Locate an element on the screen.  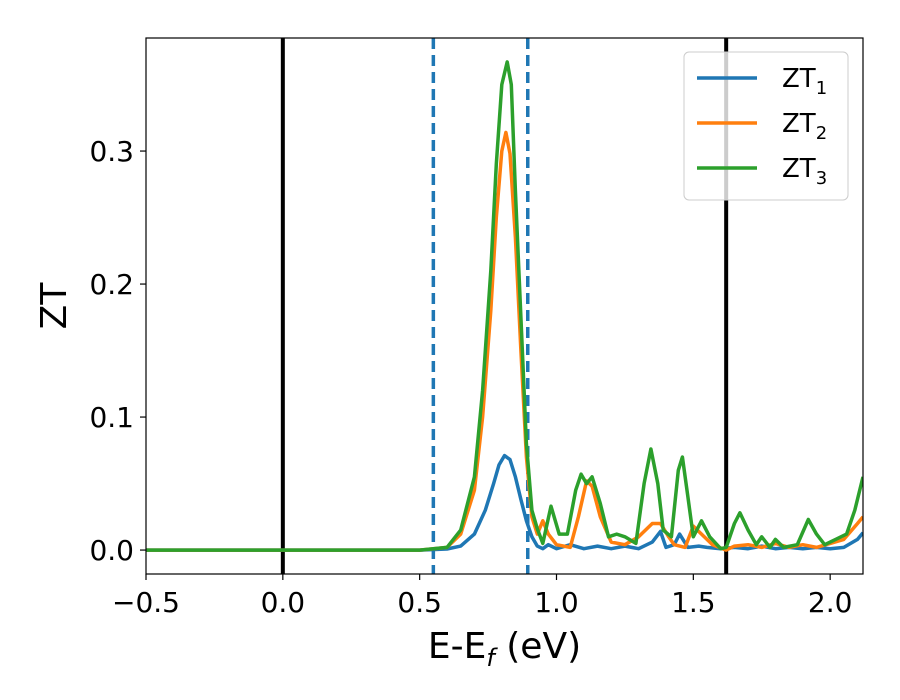
legend-box is located at coordinates (766, 126).